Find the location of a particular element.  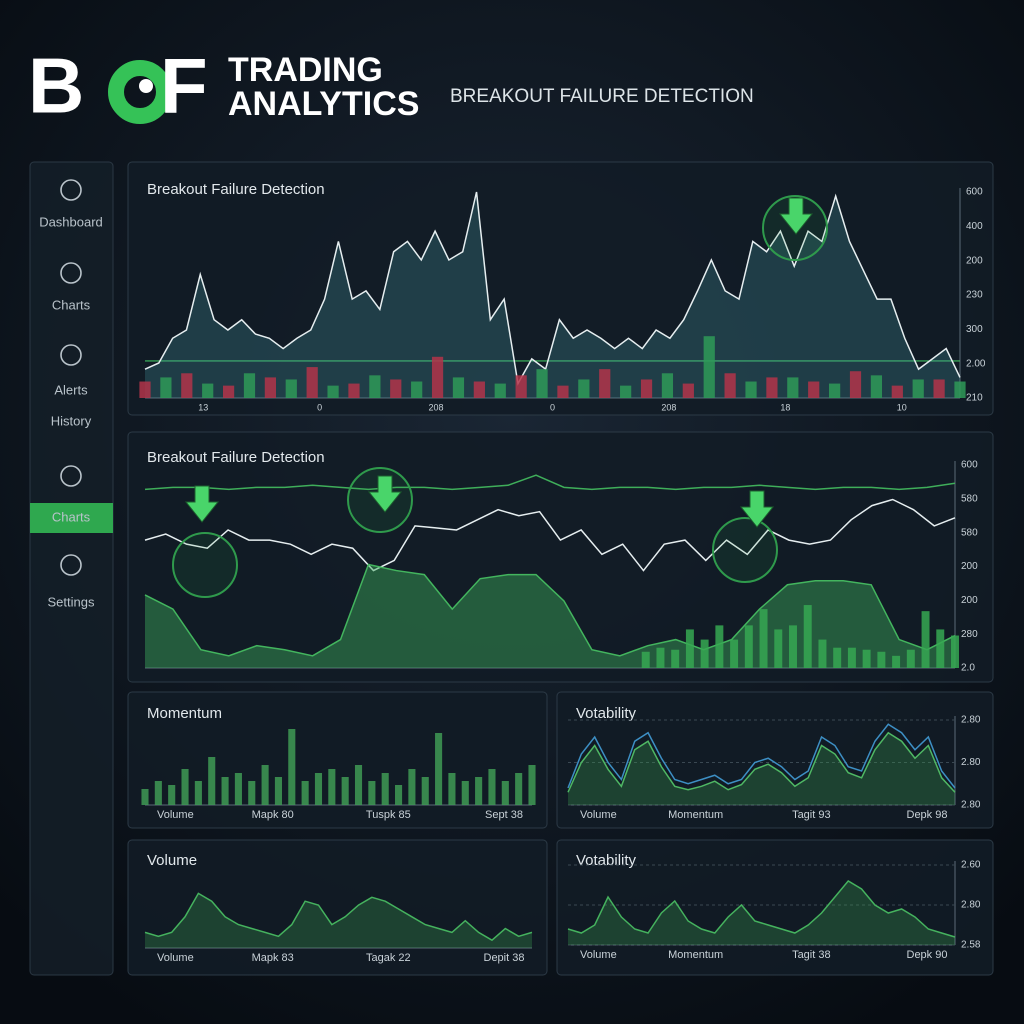

y-label: 2.80 is located at coordinates (971, 720).